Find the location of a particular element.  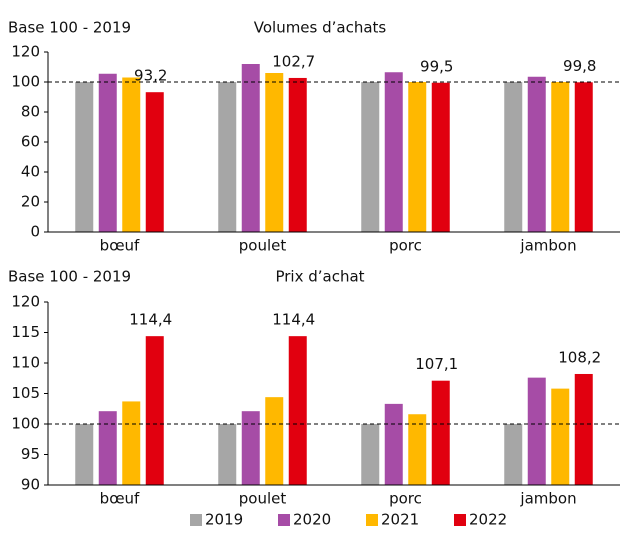

chart-title: Prix d’achat is located at coordinates (319, 277).